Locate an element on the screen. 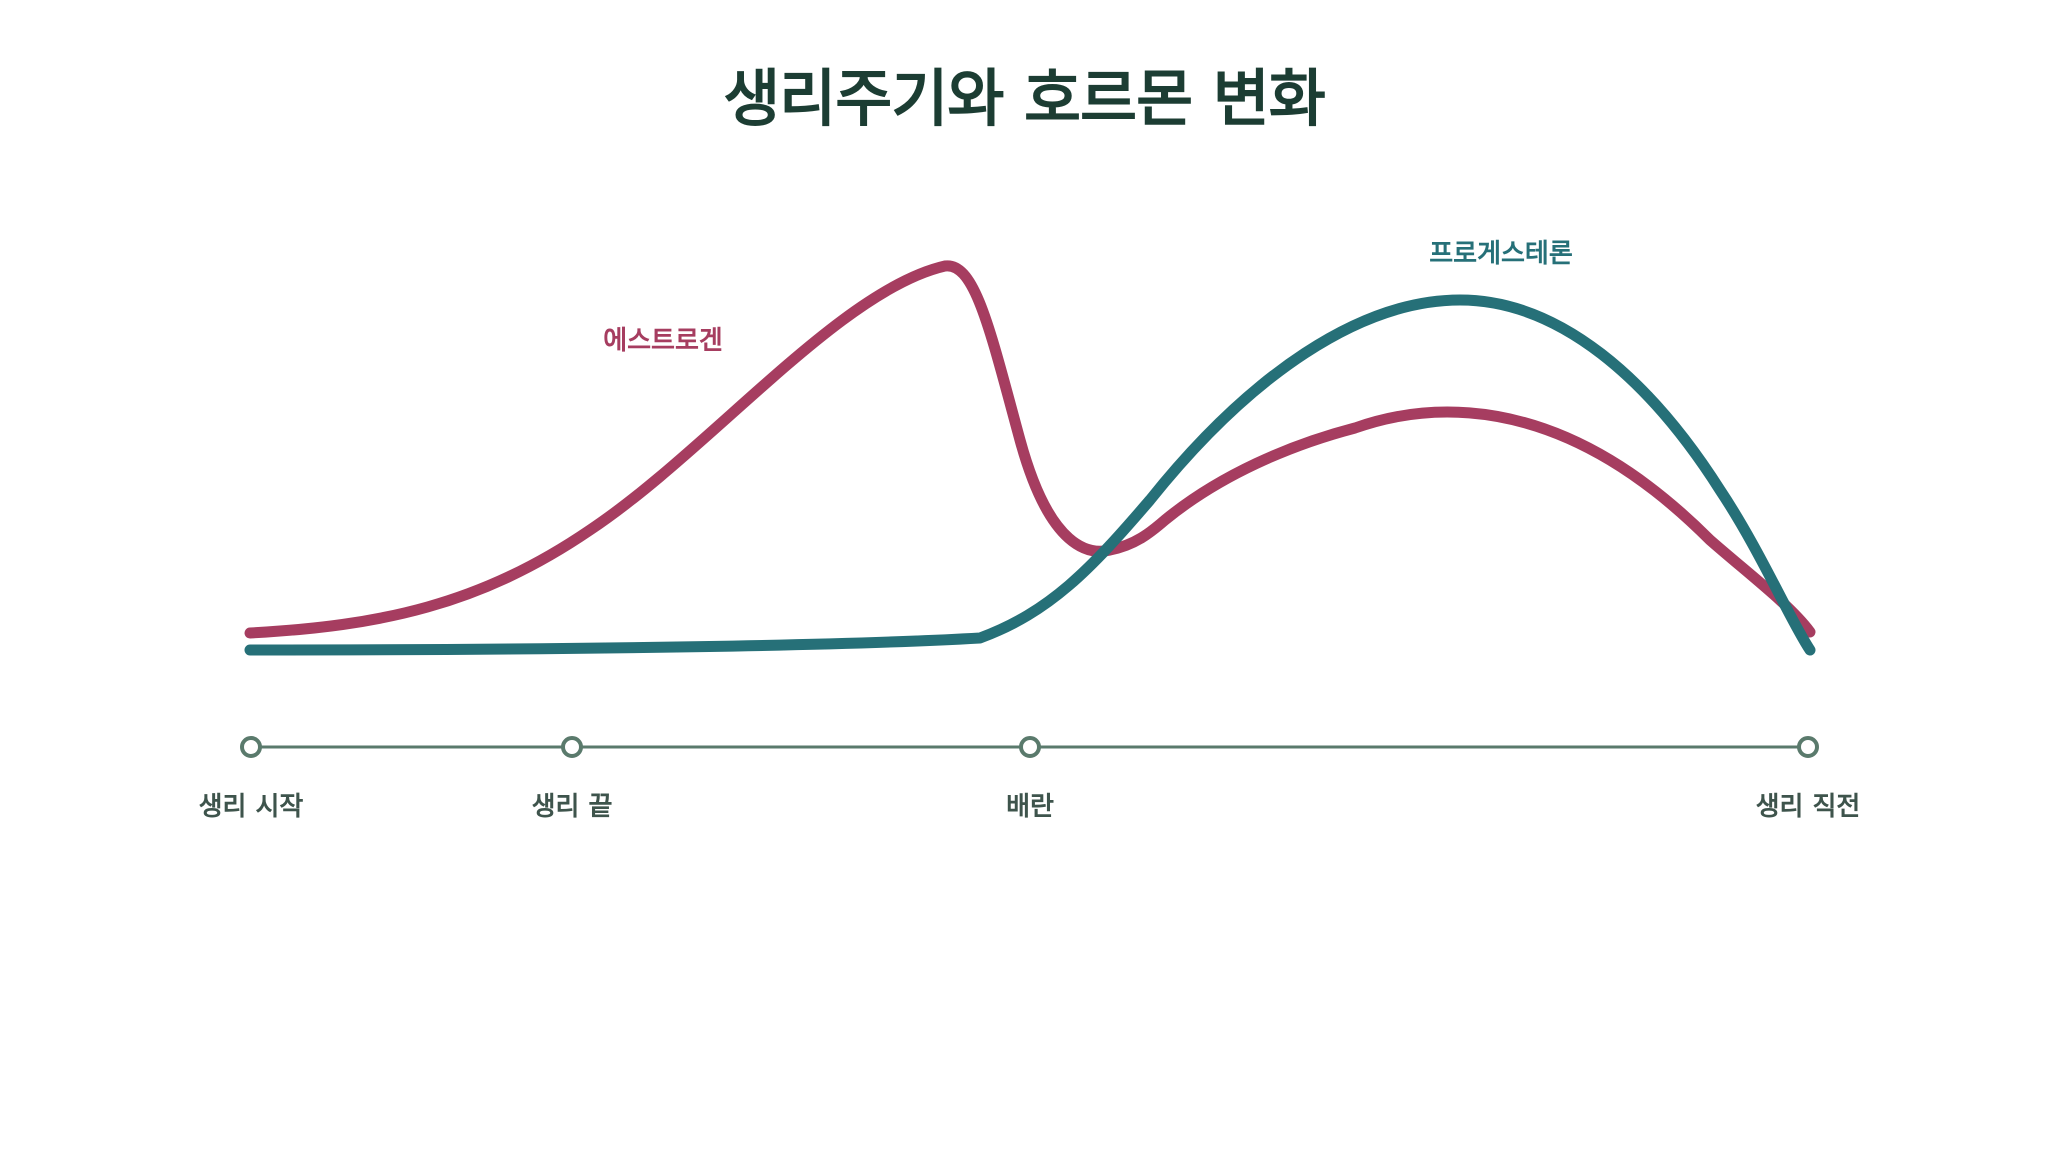 This screenshot has width=2048, height=1152. estrogen-label: 에스트로겐 is located at coordinates (663, 341).